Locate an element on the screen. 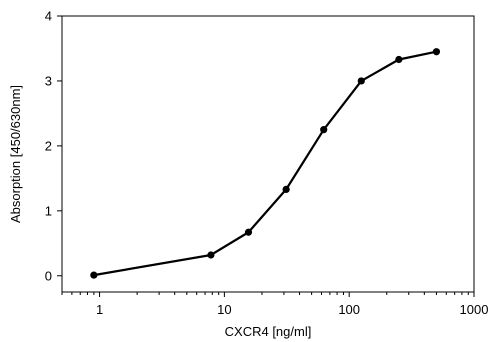 The image size is (489, 342). x-tick-label: 1000 is located at coordinates (474, 309).